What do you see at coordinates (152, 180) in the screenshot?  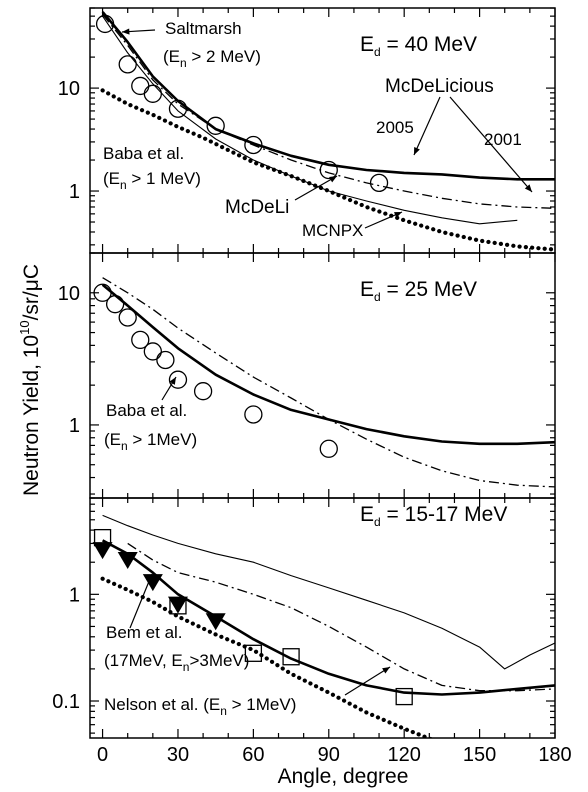 I see `anno-baba-cond: (En > 1 MeV)` at bounding box center [152, 180].